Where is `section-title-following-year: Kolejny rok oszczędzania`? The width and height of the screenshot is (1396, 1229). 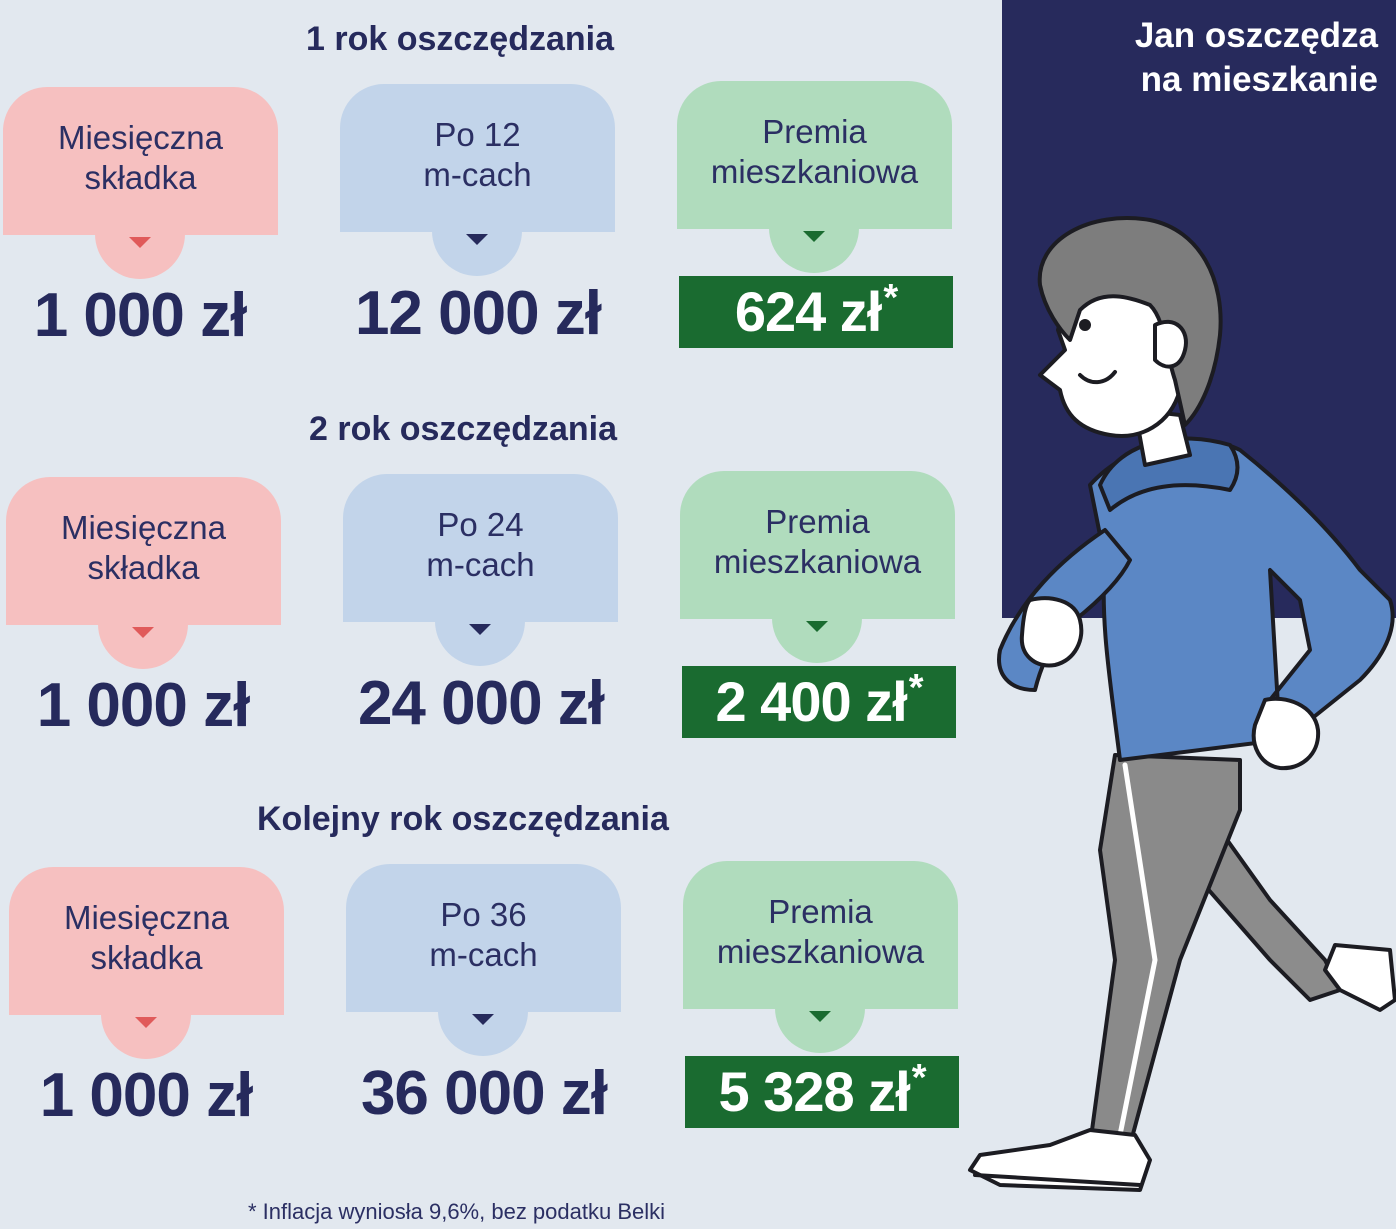 section-title-following-year: Kolejny rok oszczędzania is located at coordinates (463, 819).